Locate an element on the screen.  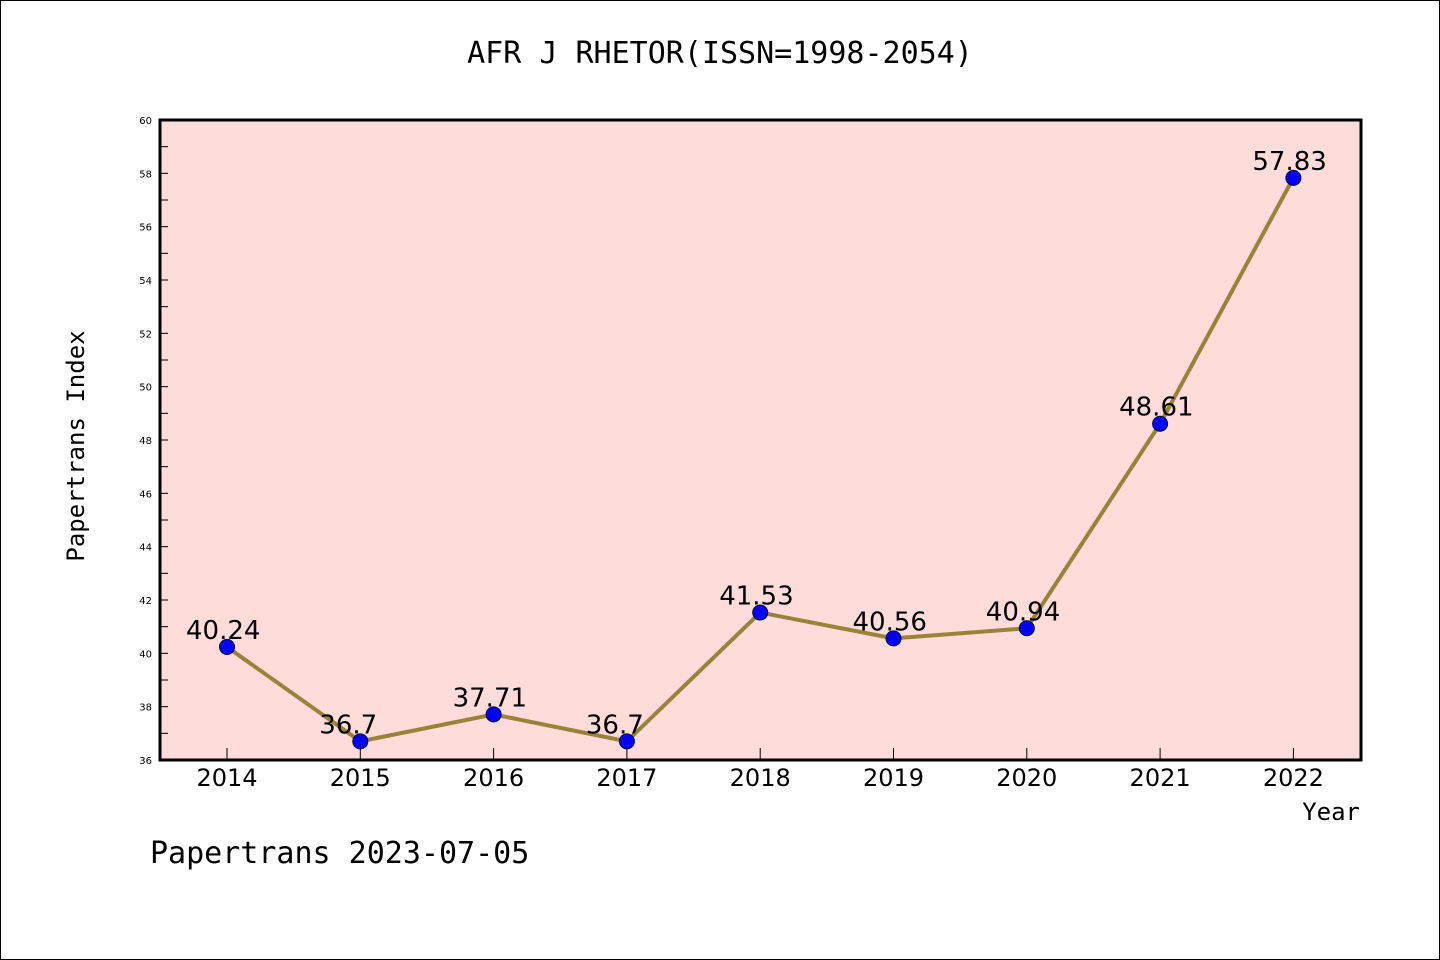
x-axis-label: Year is located at coordinates (1331, 812).